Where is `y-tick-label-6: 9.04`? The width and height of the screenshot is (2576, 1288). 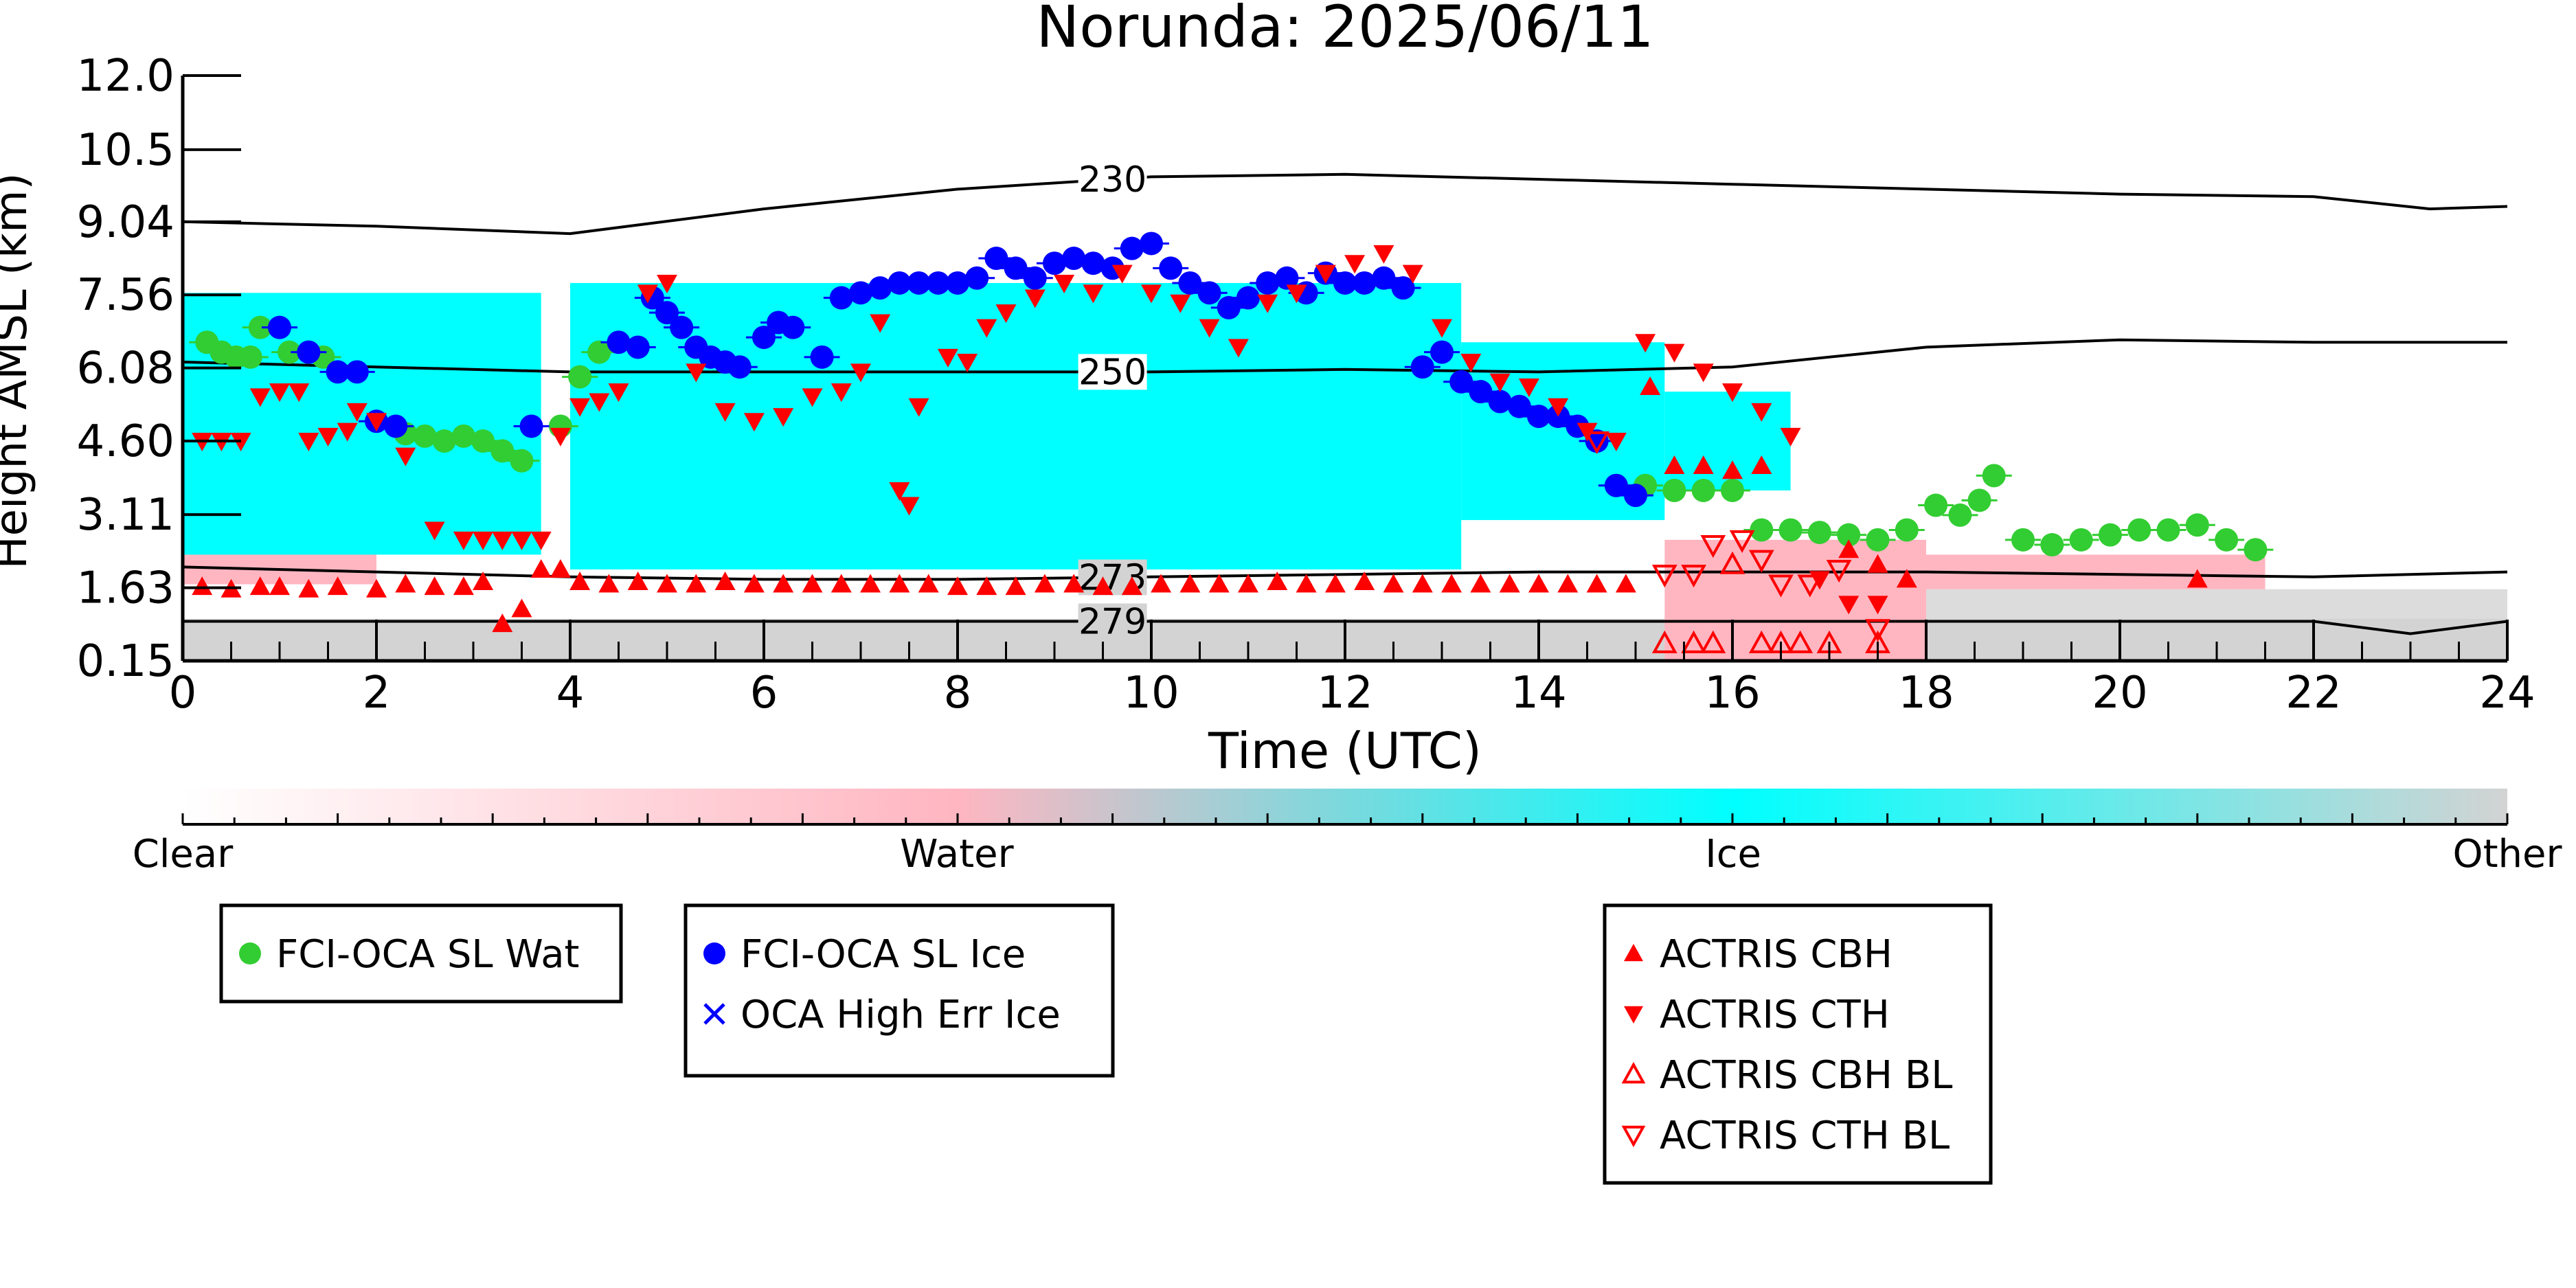 y-tick-label-6: 9.04 is located at coordinates (126, 222).